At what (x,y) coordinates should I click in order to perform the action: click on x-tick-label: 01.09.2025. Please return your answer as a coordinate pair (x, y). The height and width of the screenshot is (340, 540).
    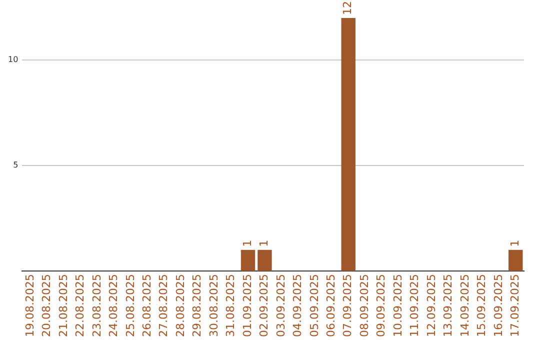
    Looking at the image, I should click on (247, 306).